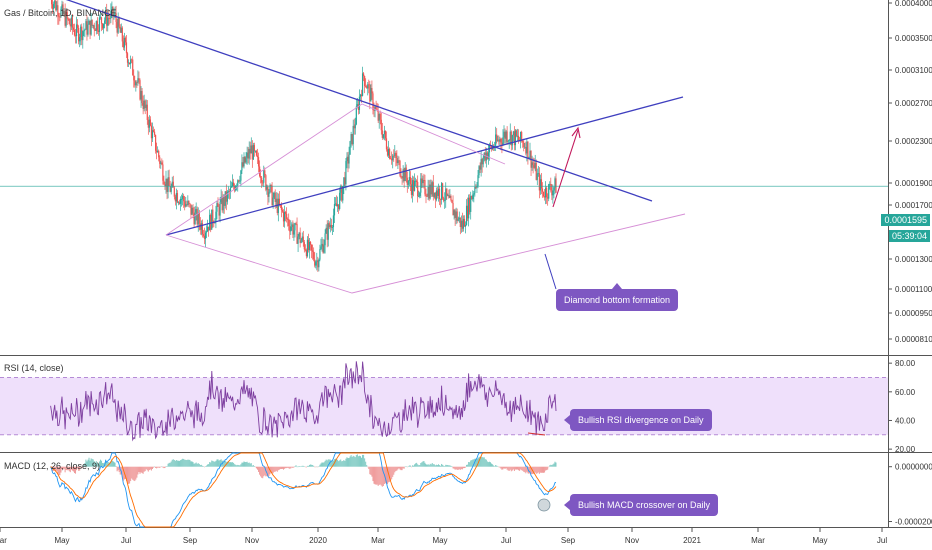  I want to click on annotation-diamond: Diamond bottom formation, so click(617, 297).